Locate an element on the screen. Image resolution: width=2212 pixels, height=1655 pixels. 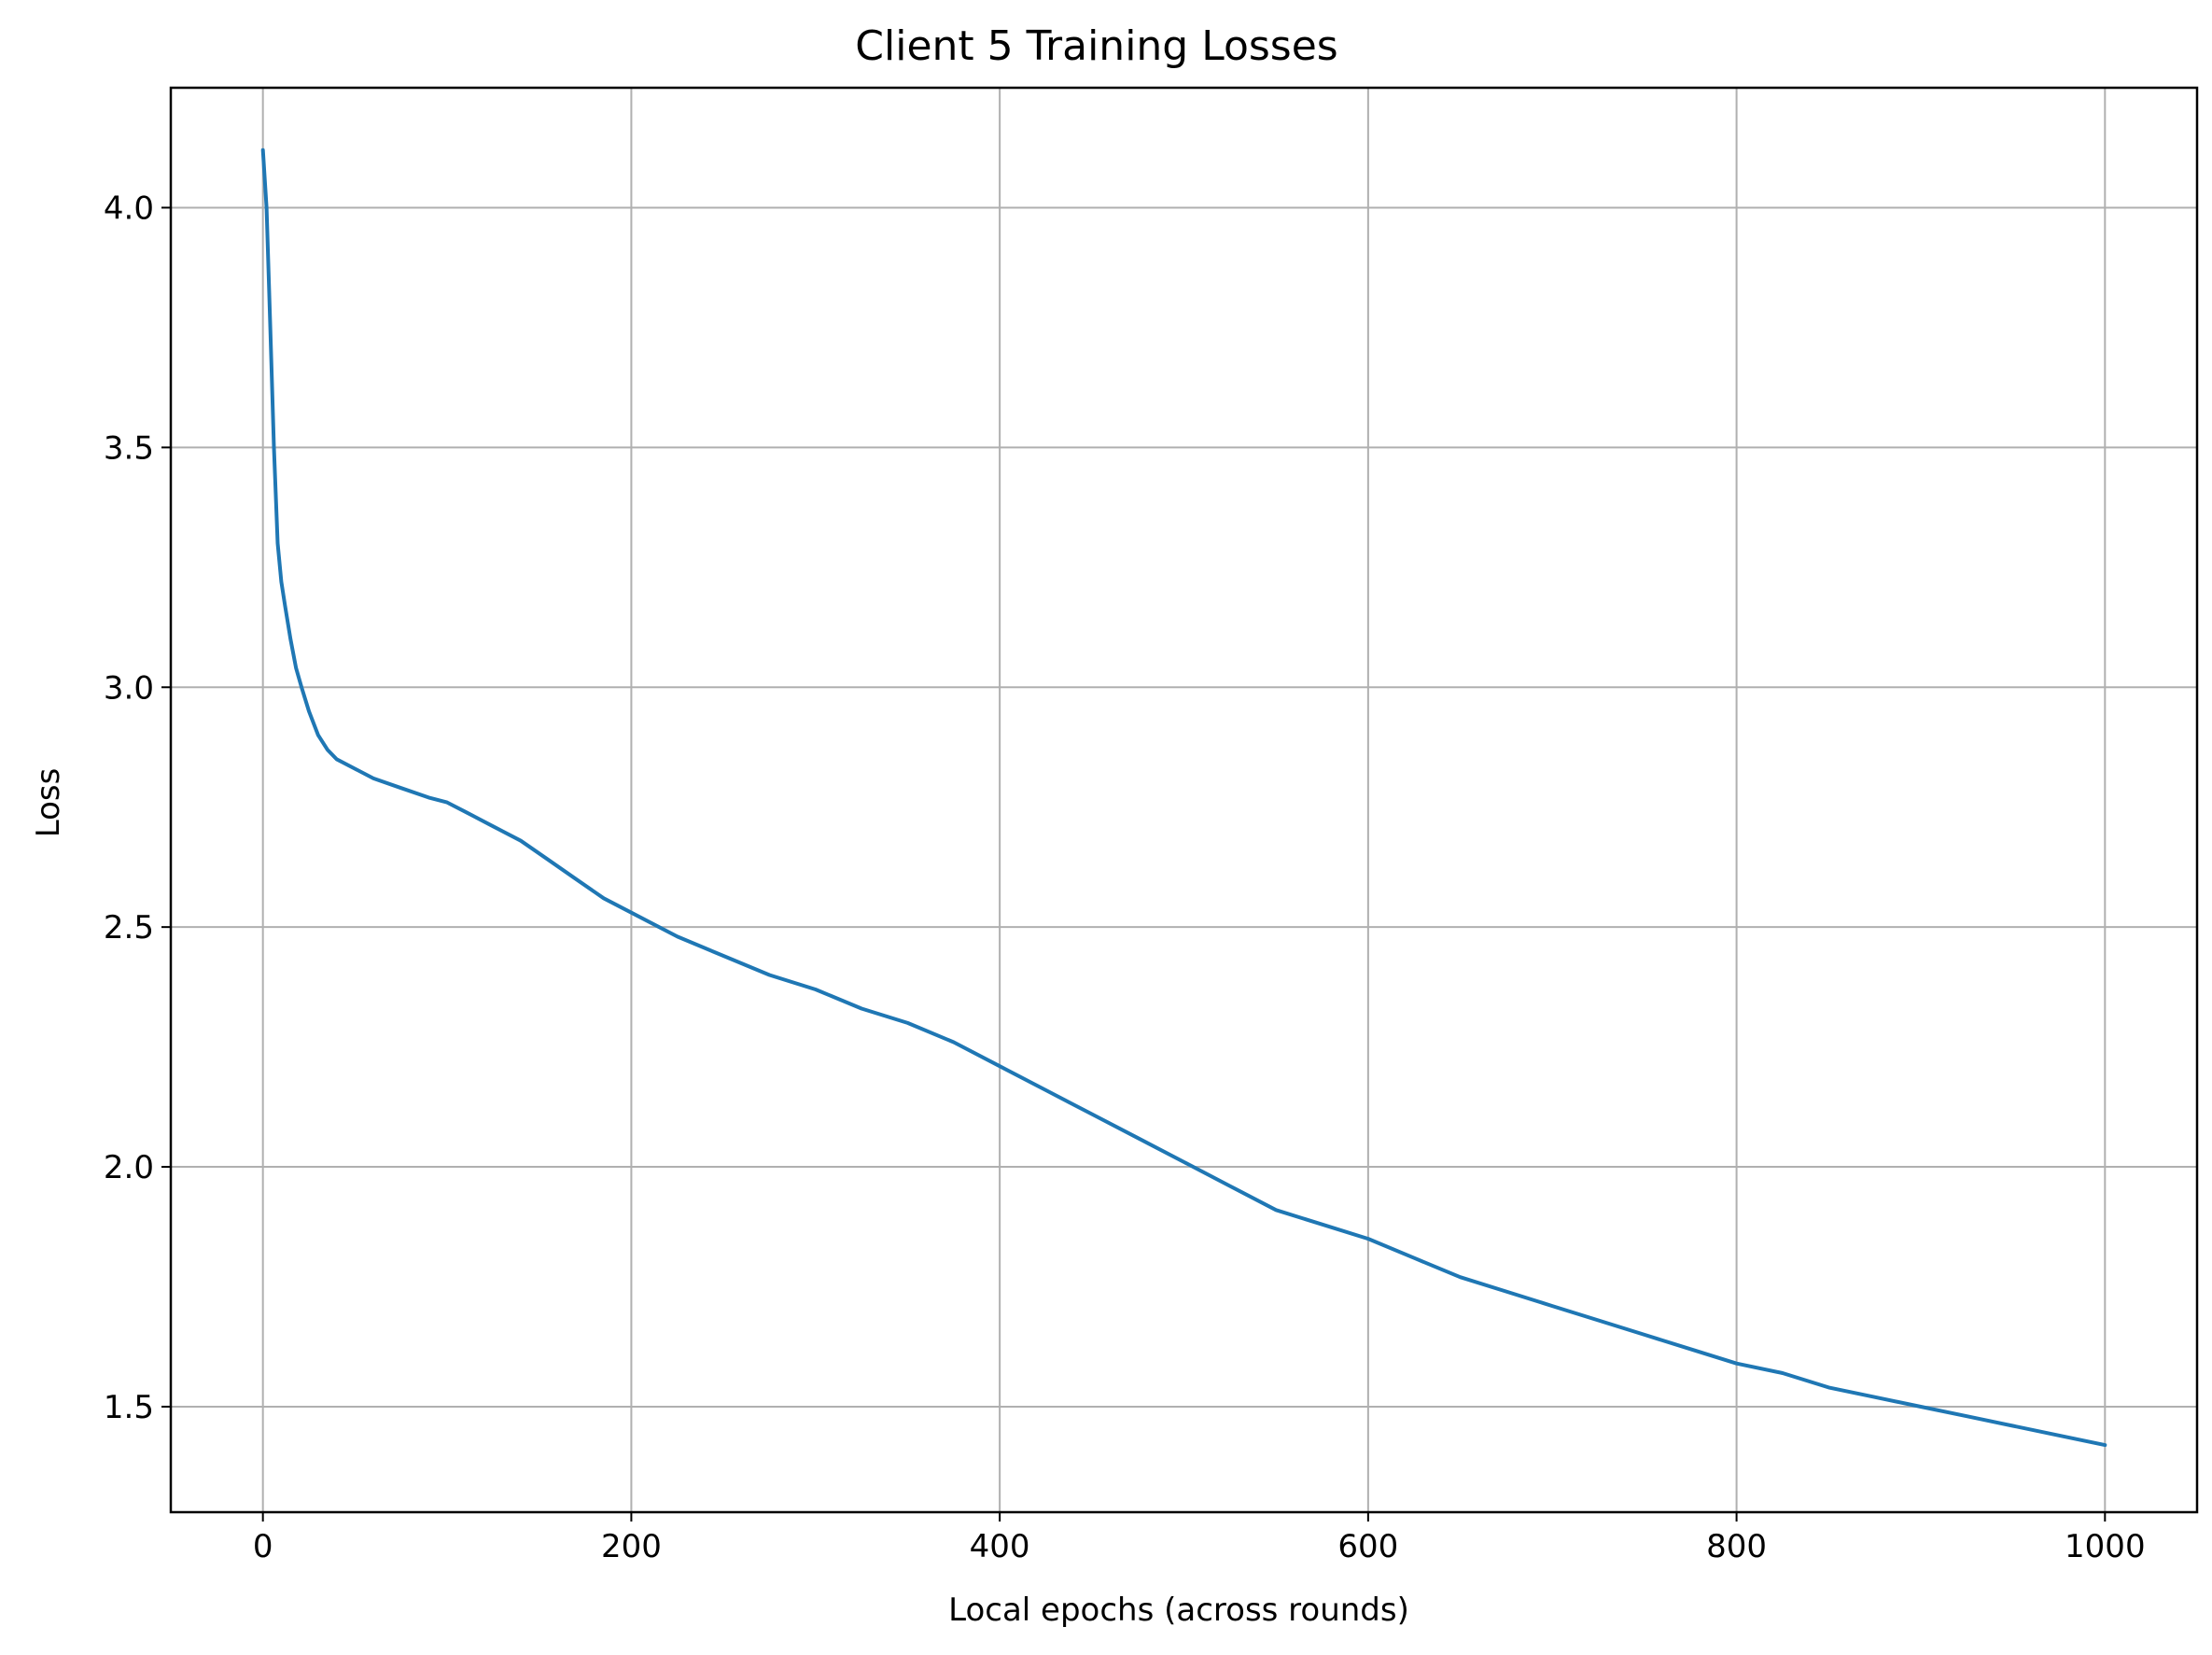
x-tick-label: 600 is located at coordinates (1367, 1546).